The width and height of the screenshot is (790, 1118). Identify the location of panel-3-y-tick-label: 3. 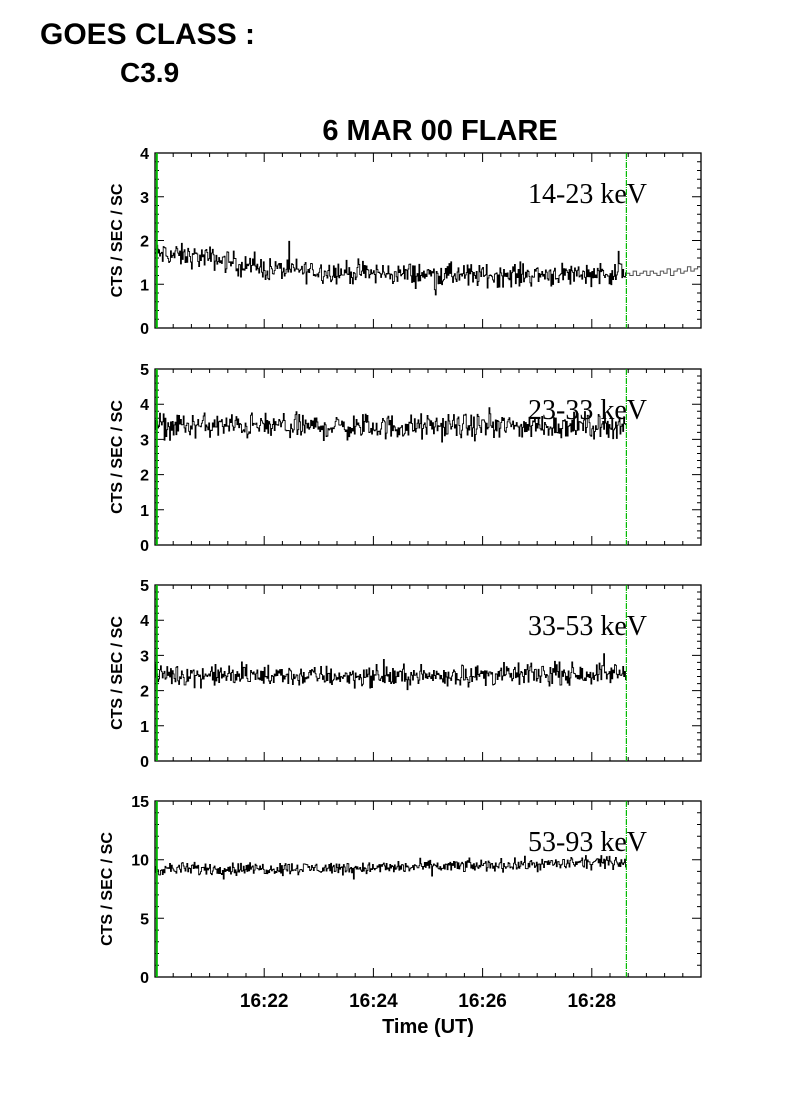
(144, 656).